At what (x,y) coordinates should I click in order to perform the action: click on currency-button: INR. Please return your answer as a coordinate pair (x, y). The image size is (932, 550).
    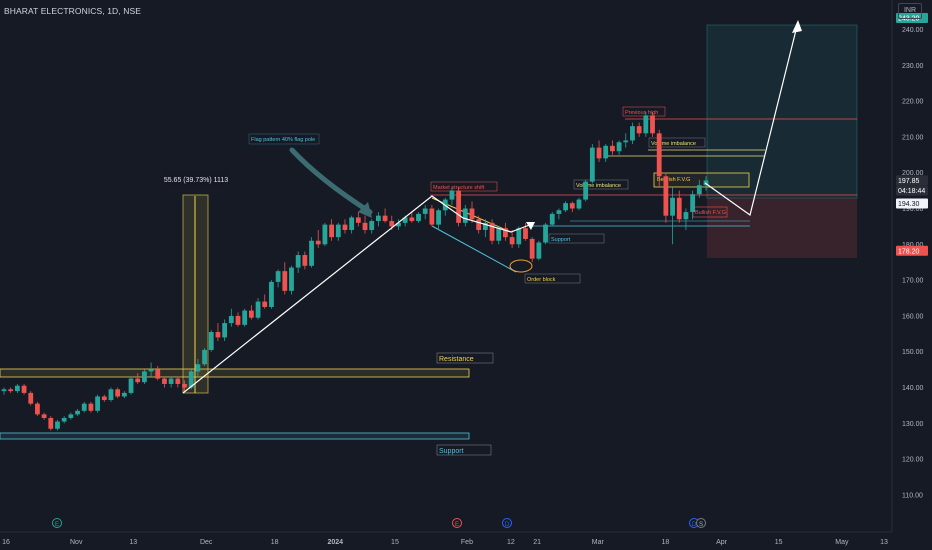
    Looking at the image, I should click on (910, 11).